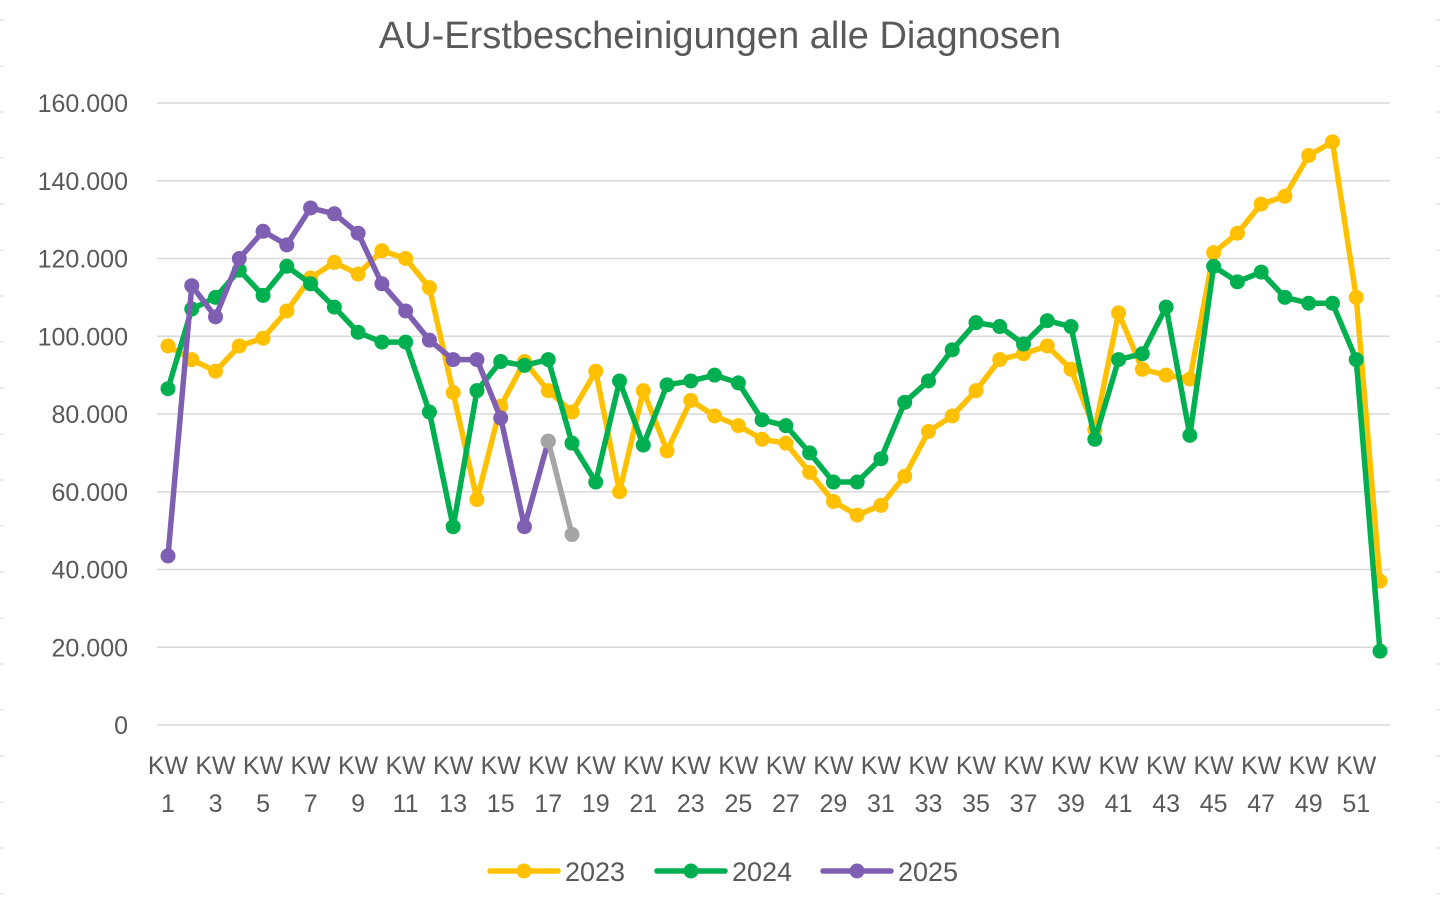 This screenshot has width=1440, height=906. What do you see at coordinates (1024, 804) in the screenshot?
I see `x-tick-label: 37` at bounding box center [1024, 804].